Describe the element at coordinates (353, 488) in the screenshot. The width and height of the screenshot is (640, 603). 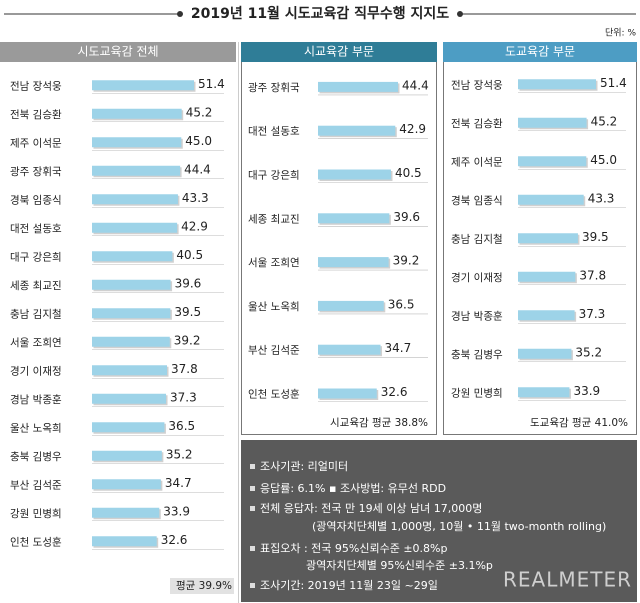
I see `note: 응답률: 6.1% ▪ 조사방법: 유무선 RDD` at that location.